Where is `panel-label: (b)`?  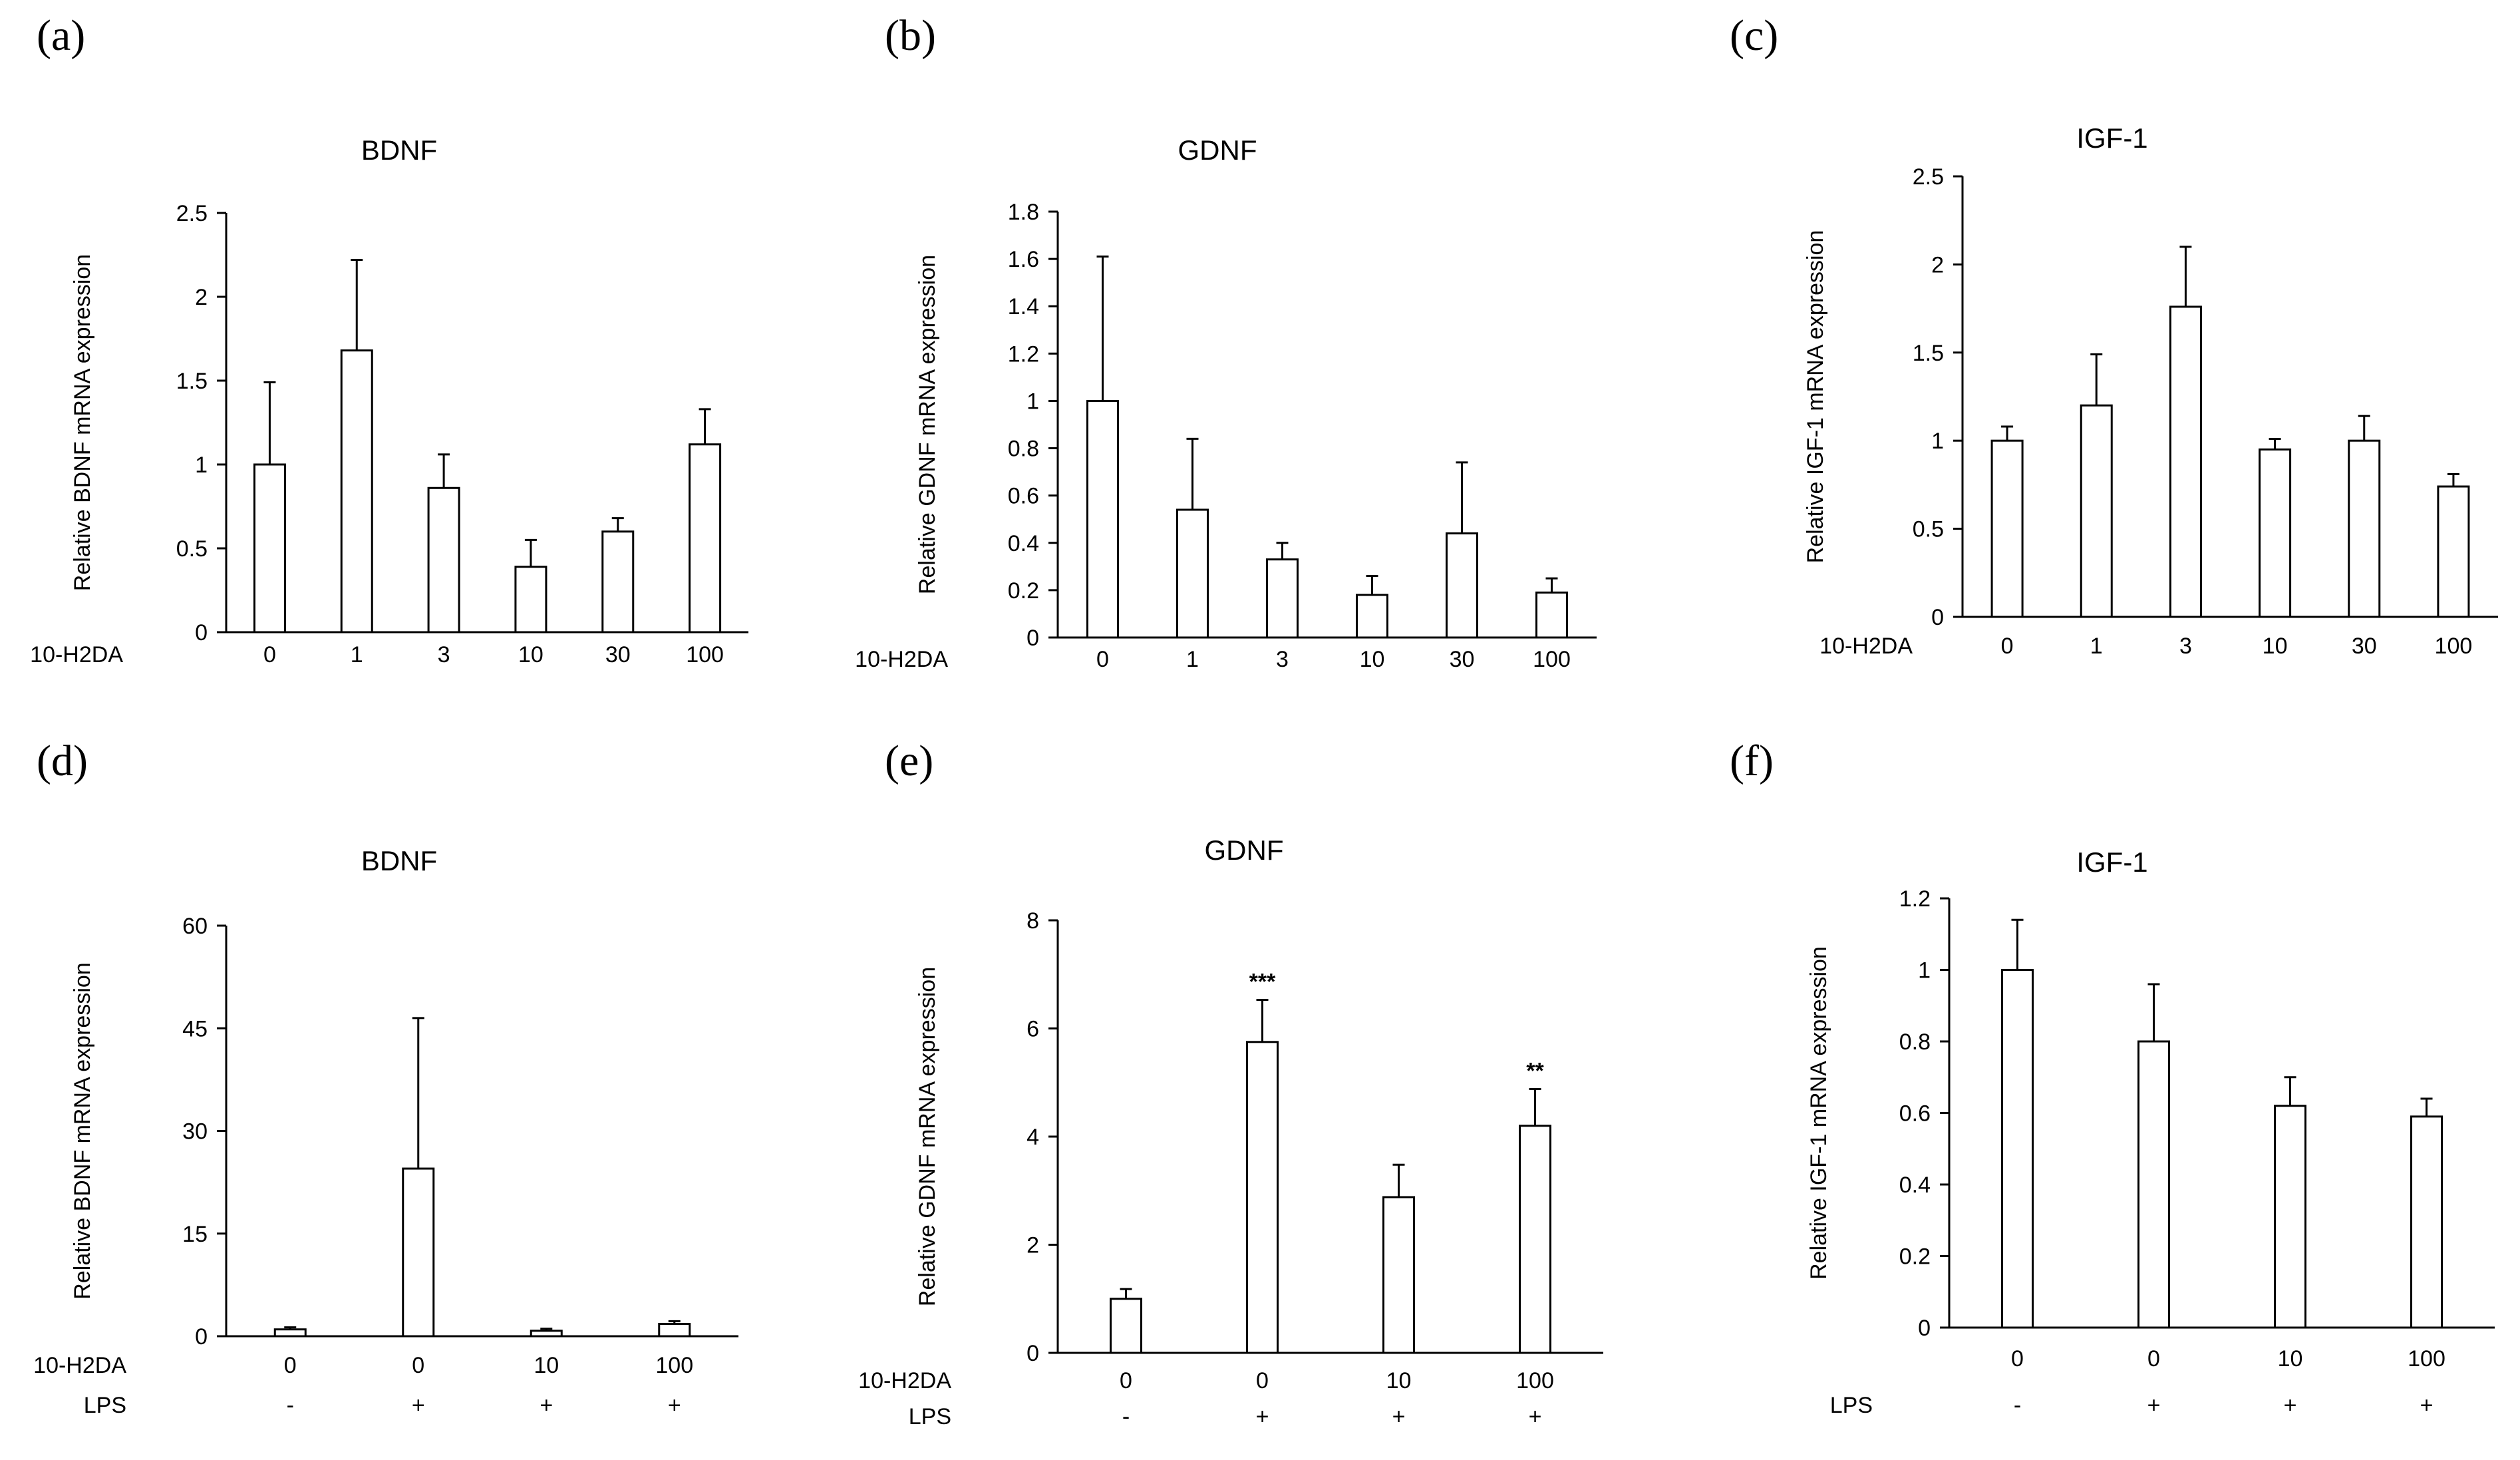
panel-label: (b) is located at coordinates (911, 35).